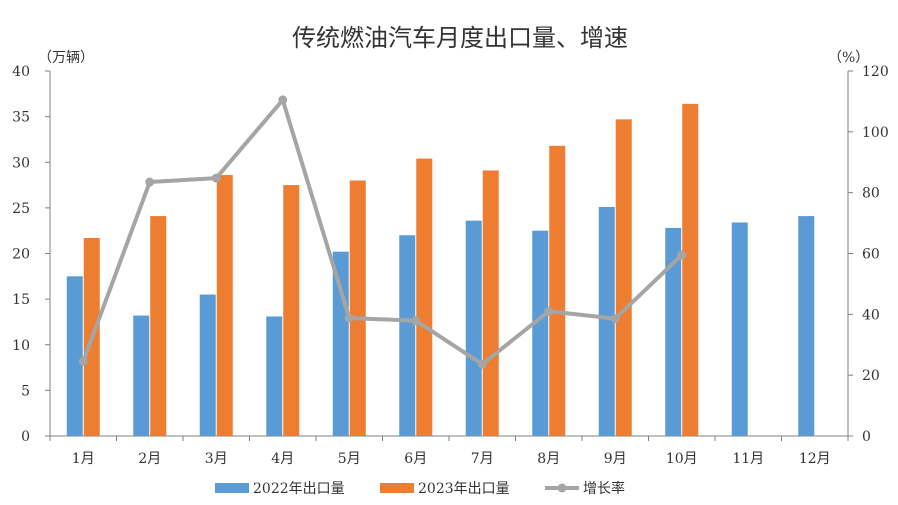  Describe the element at coordinates (232, 488) in the screenshot. I see `legend-swatch-2022` at that location.